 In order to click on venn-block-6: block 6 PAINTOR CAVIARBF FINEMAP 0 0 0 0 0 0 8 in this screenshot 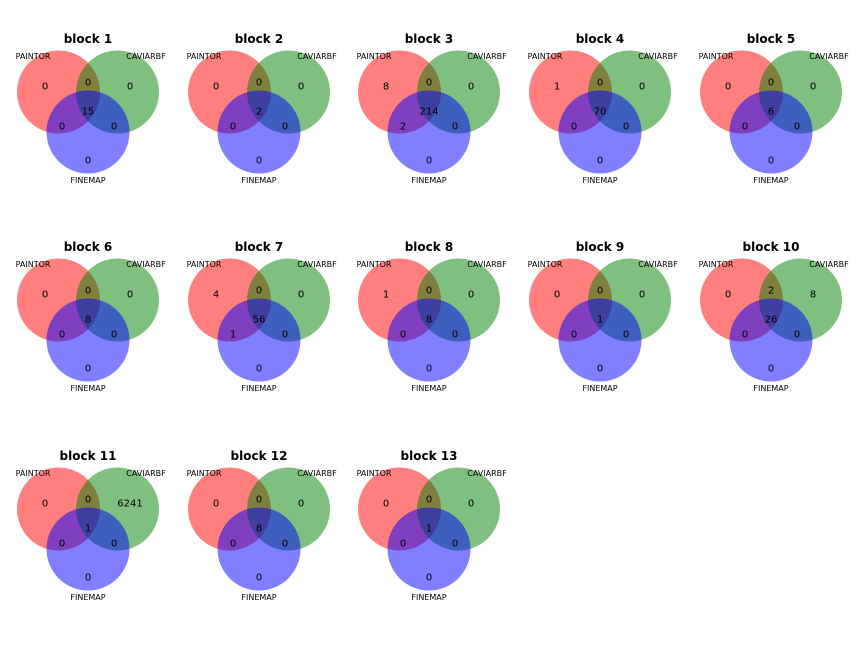, I will do `click(91, 316)`.